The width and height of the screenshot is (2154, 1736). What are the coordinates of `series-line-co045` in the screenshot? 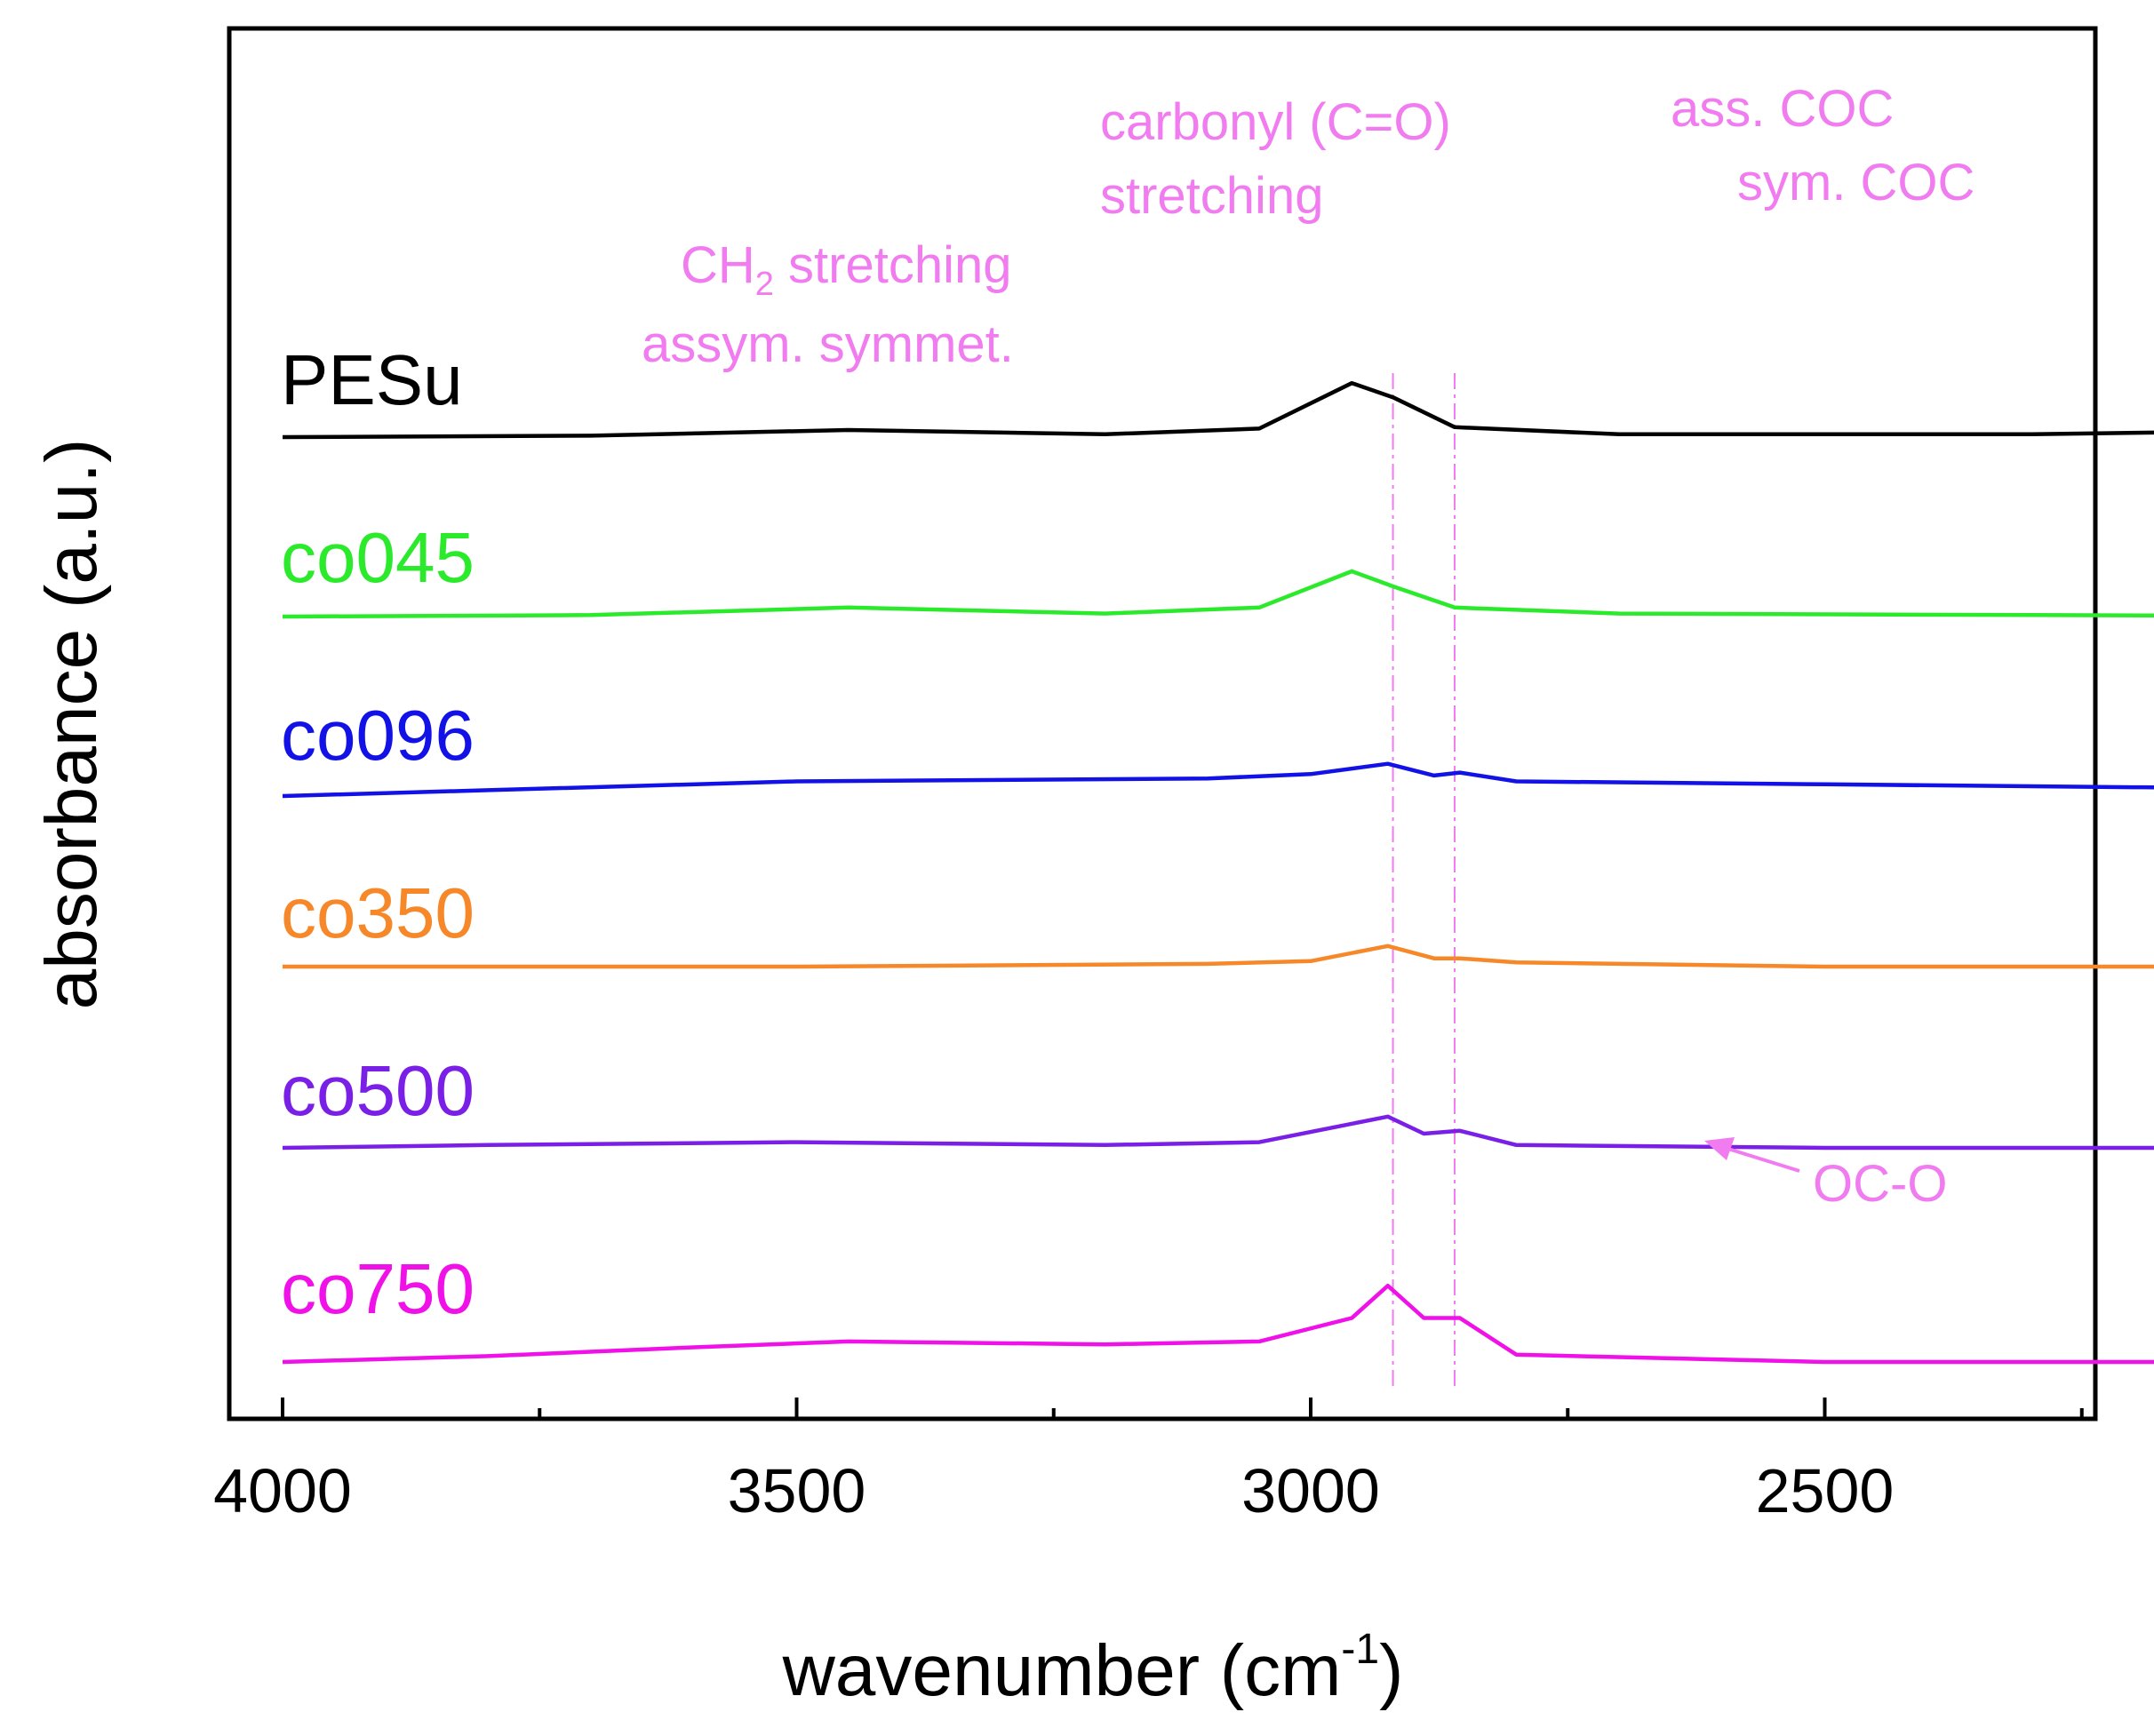 It's located at (1218, 594).